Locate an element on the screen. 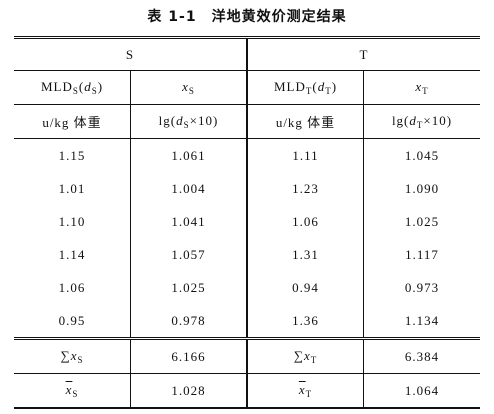 The image size is (494, 414). summary-cell: 6.384 is located at coordinates (421, 355).